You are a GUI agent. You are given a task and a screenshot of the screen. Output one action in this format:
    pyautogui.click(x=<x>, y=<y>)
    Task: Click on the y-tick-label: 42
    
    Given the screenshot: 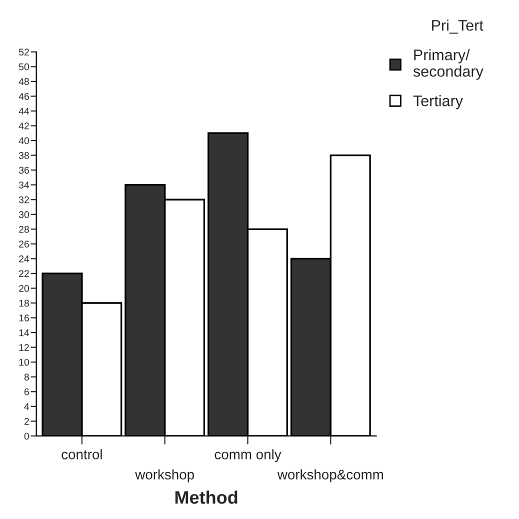 What is the action you would take?
    pyautogui.click(x=23, y=126)
    